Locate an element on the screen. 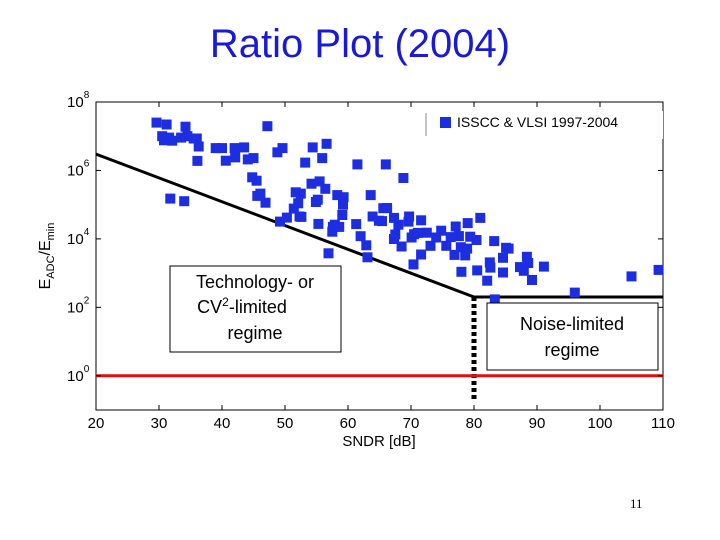 This screenshot has width=720, height=540. annotation-limited-text: -limited is located at coordinates (258, 307).